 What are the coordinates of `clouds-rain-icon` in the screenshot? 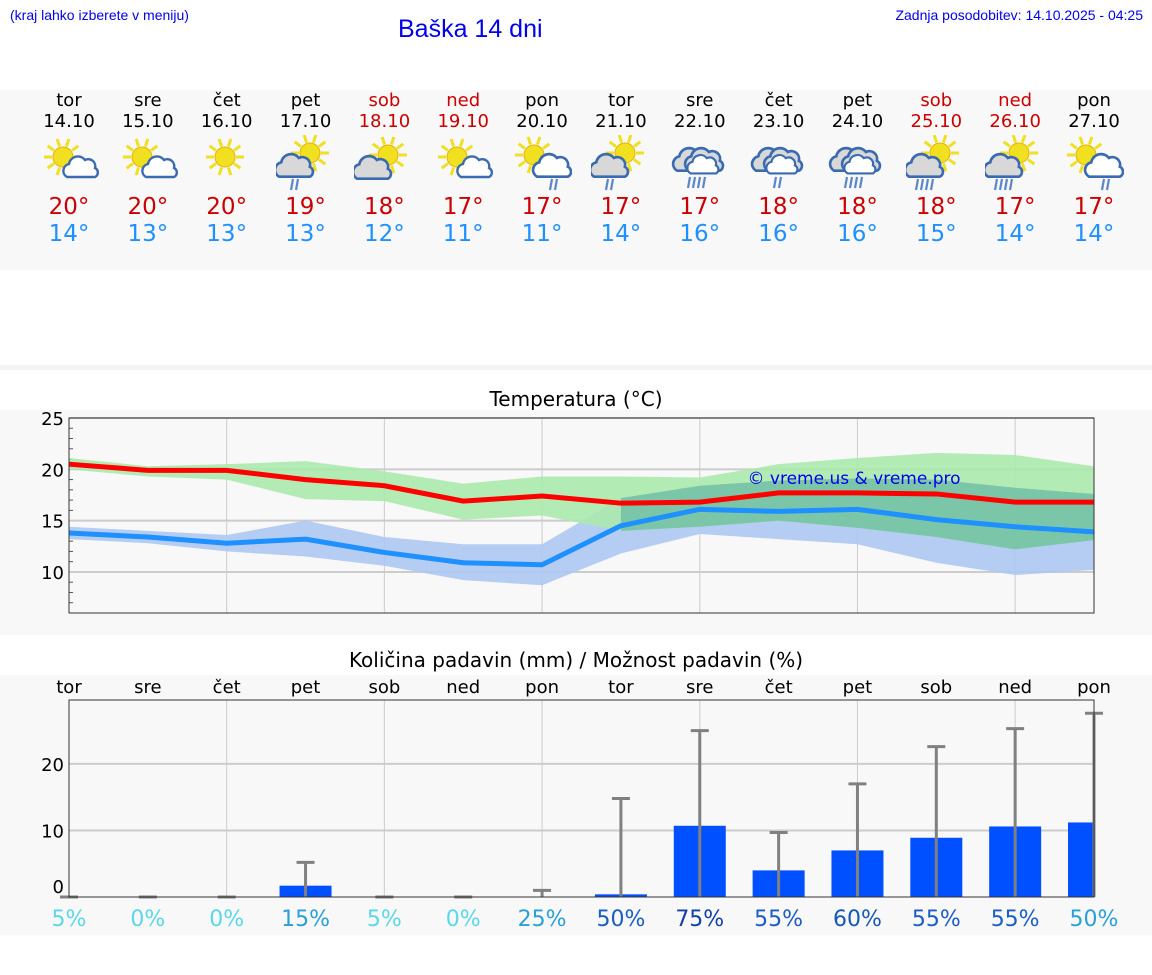 It's located at (776, 167).